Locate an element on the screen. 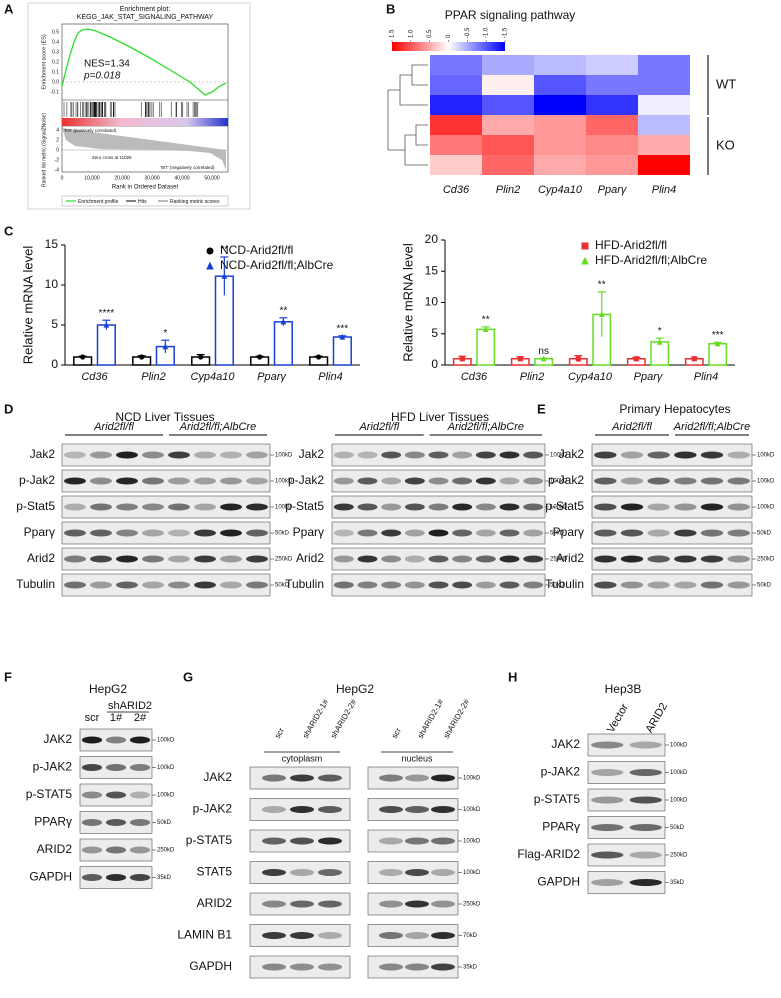  lane-label: 1# is located at coordinates (116, 718).